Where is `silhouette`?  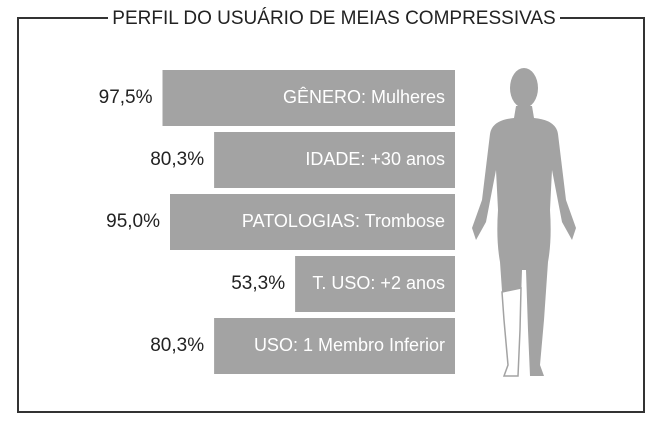
silhouette is located at coordinates (524, 222).